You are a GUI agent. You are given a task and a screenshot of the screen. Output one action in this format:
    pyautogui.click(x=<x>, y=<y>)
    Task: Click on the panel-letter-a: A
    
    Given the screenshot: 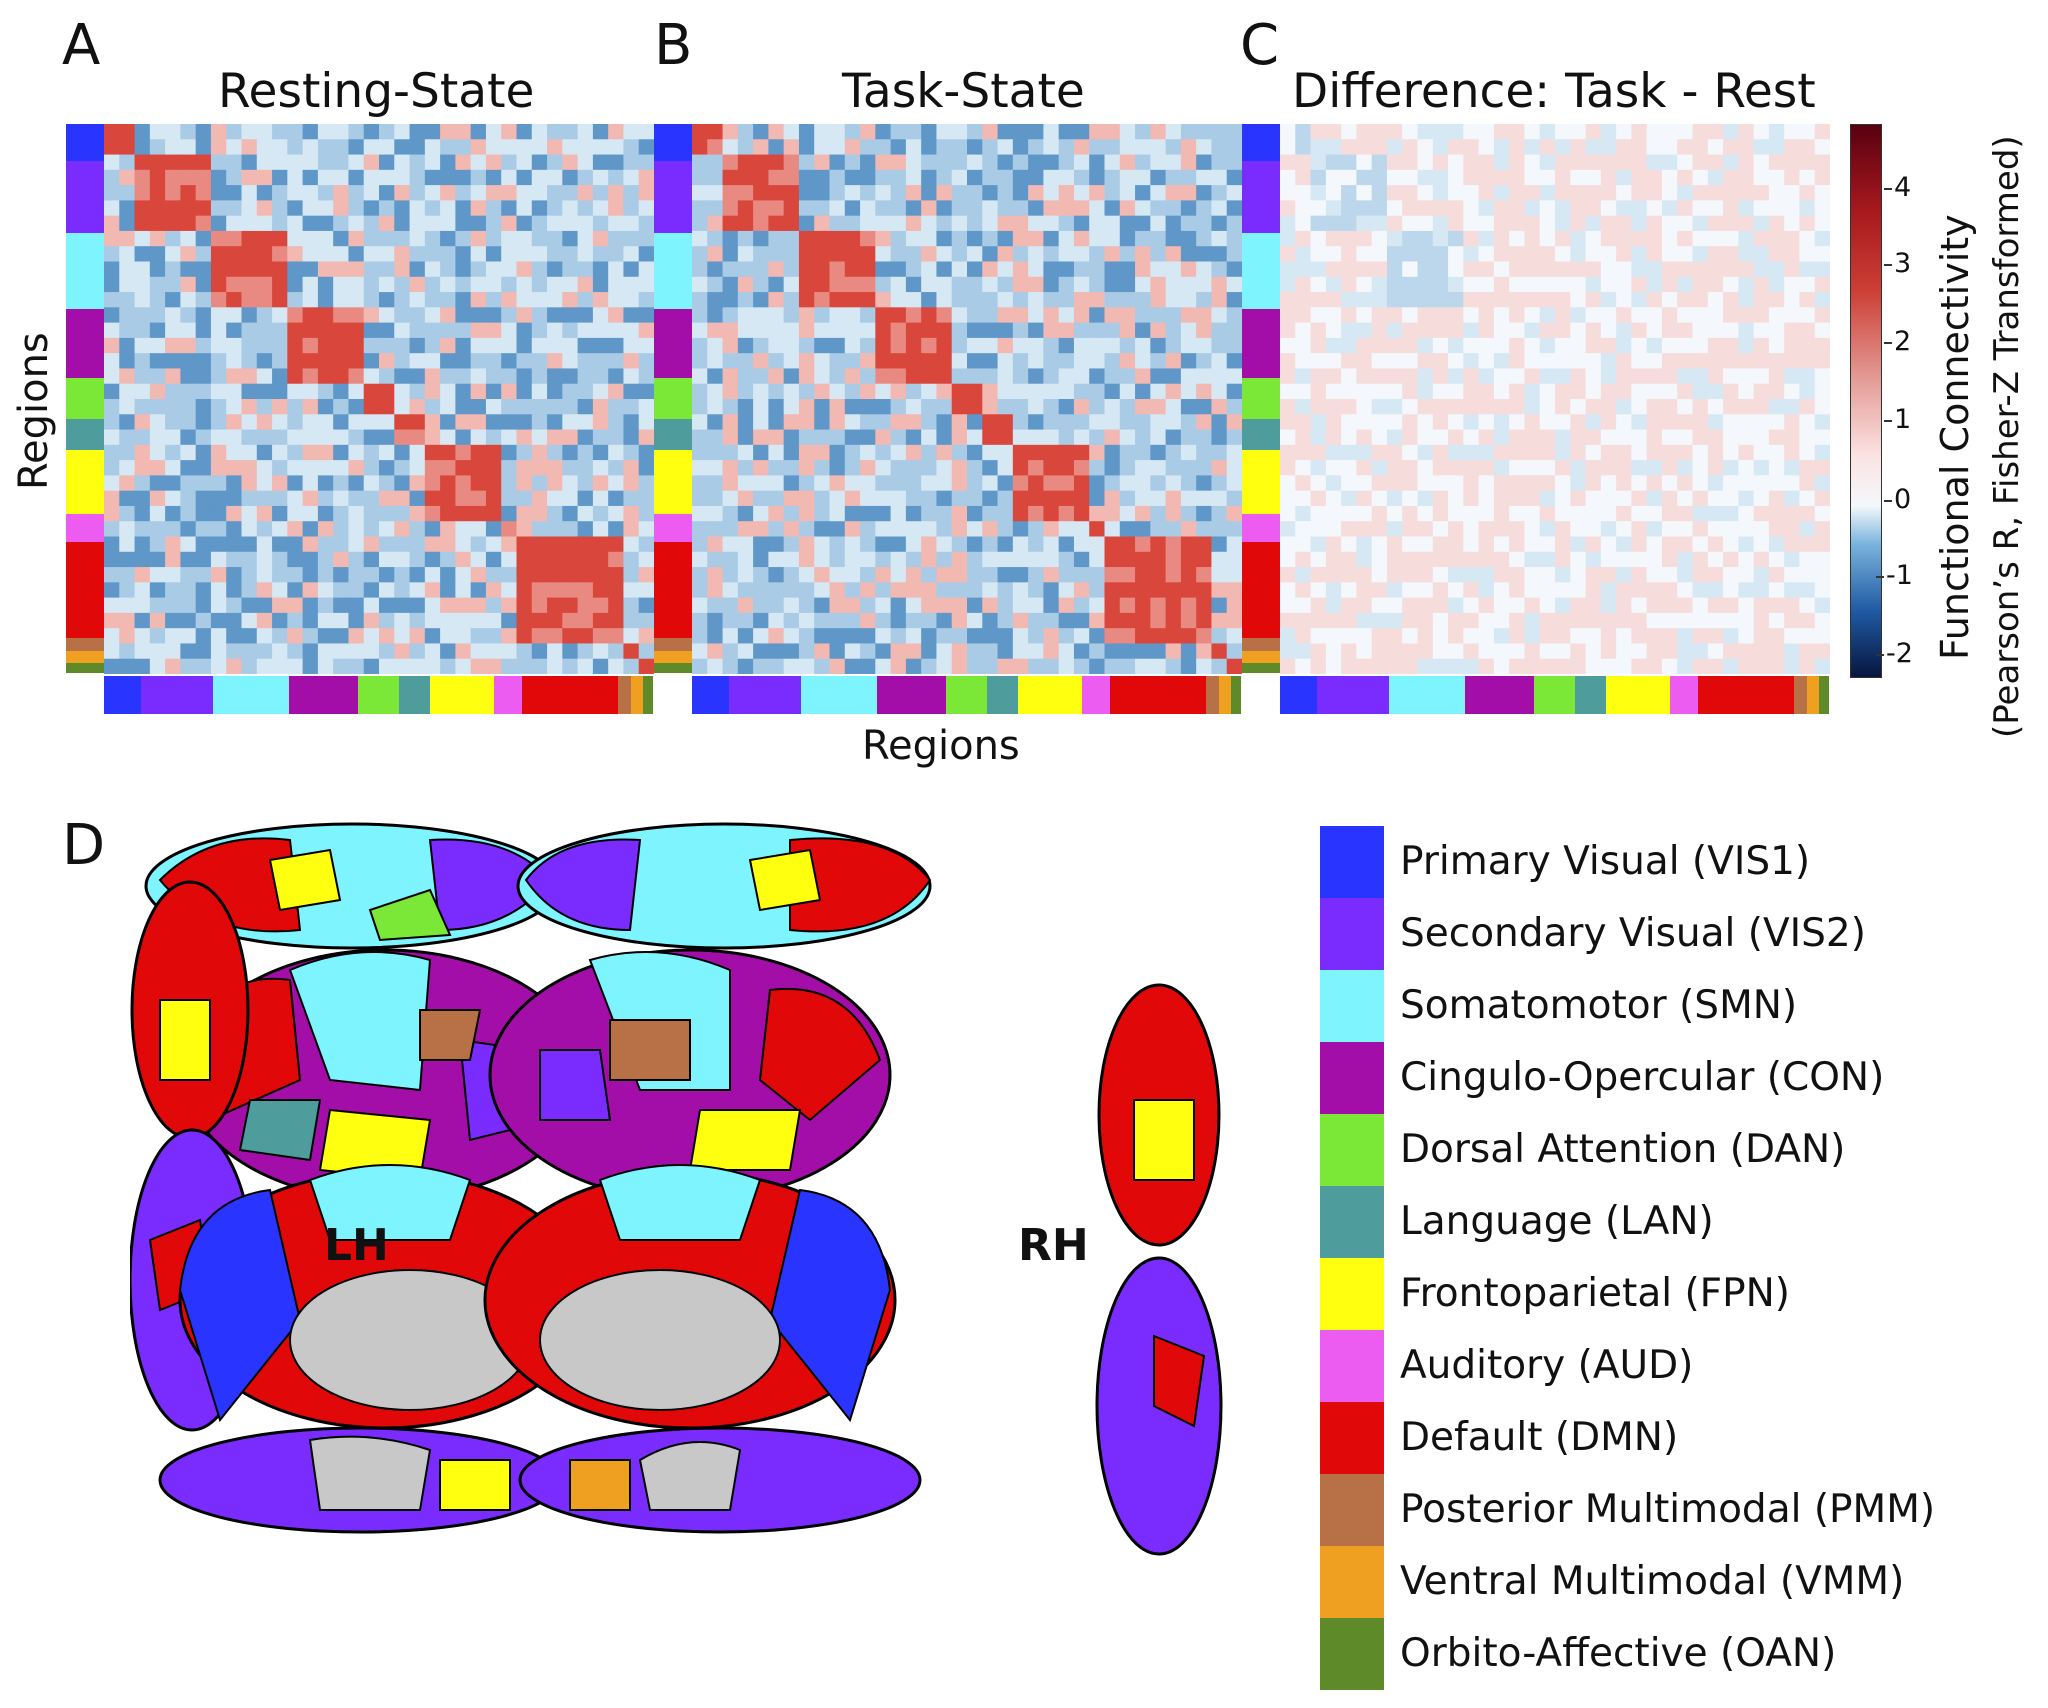 What is the action you would take?
    pyautogui.click(x=81, y=45)
    